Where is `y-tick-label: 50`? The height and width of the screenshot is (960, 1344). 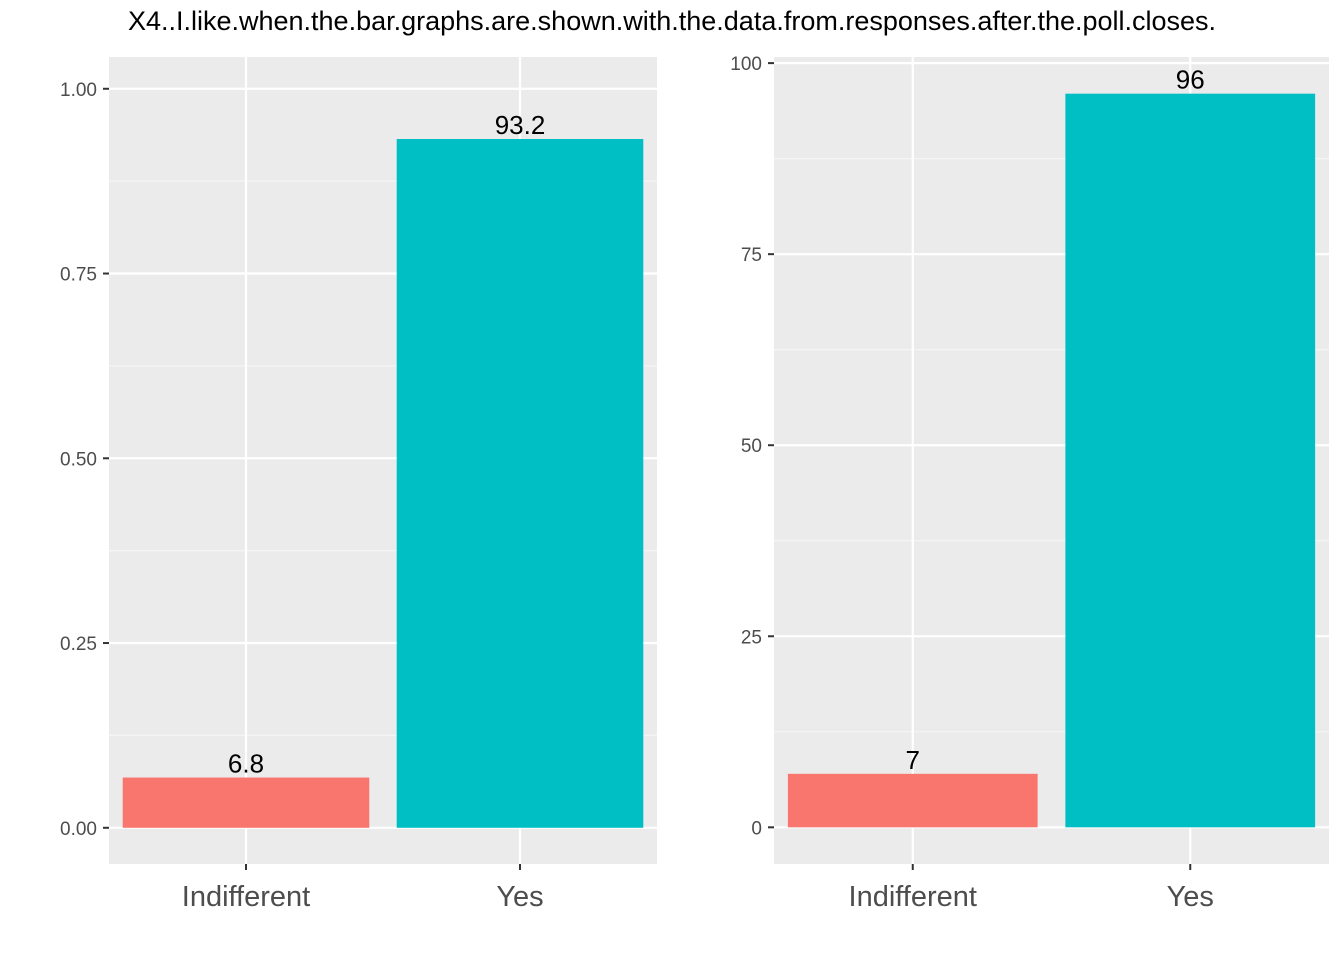 y-tick-label: 50 is located at coordinates (751, 446).